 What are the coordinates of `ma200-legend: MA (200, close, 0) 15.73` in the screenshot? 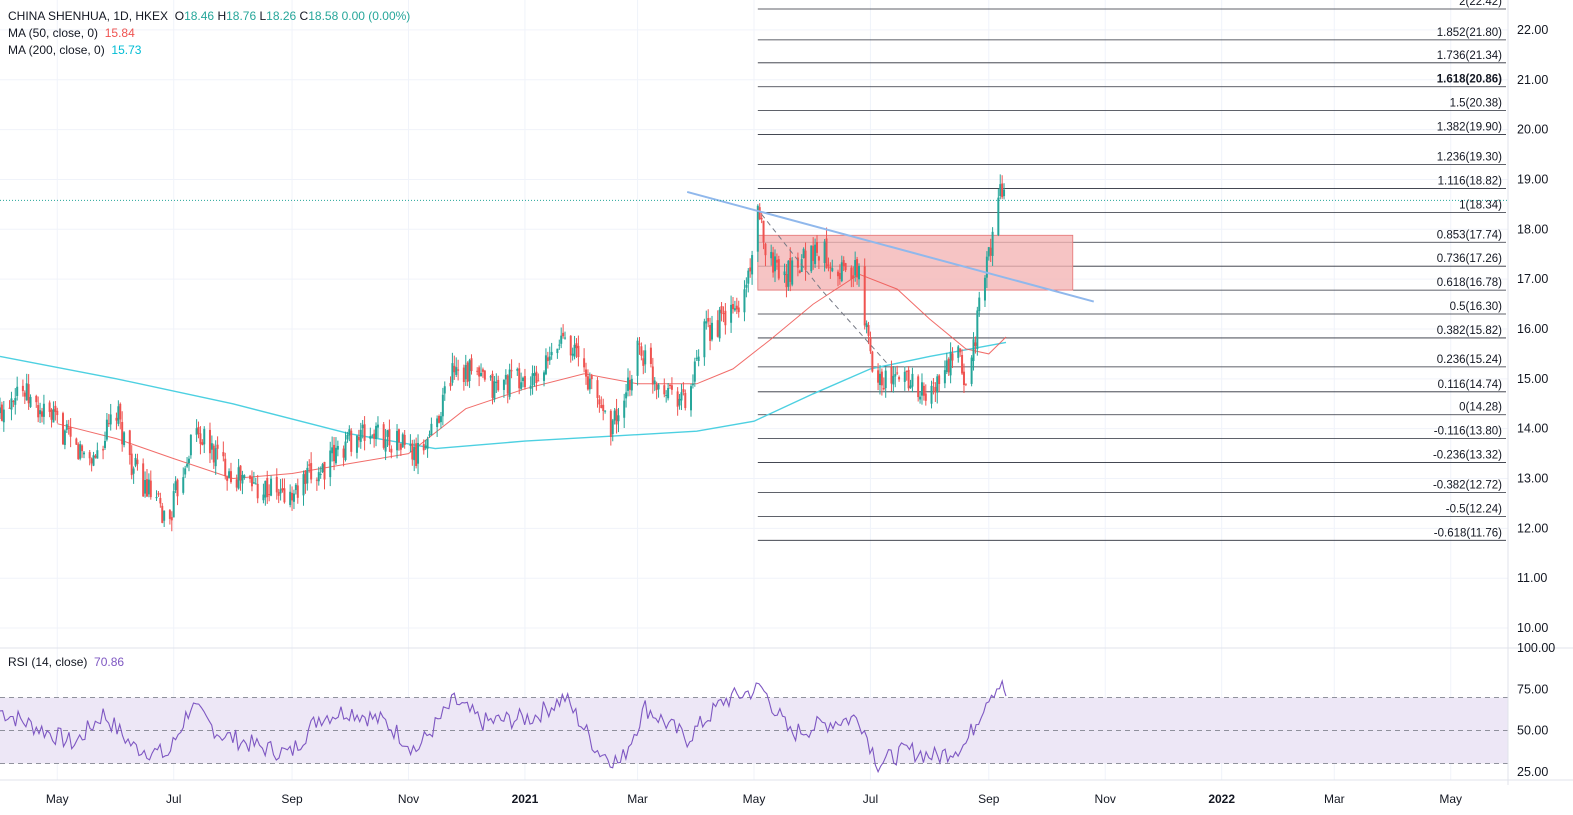 It's located at (74, 50).